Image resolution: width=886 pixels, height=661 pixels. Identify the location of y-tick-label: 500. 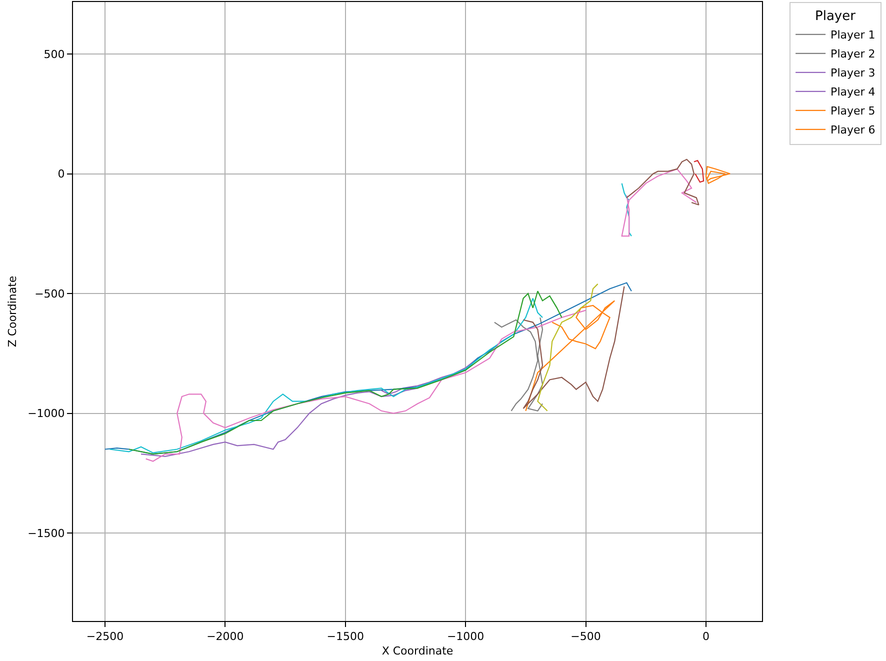
(54, 54).